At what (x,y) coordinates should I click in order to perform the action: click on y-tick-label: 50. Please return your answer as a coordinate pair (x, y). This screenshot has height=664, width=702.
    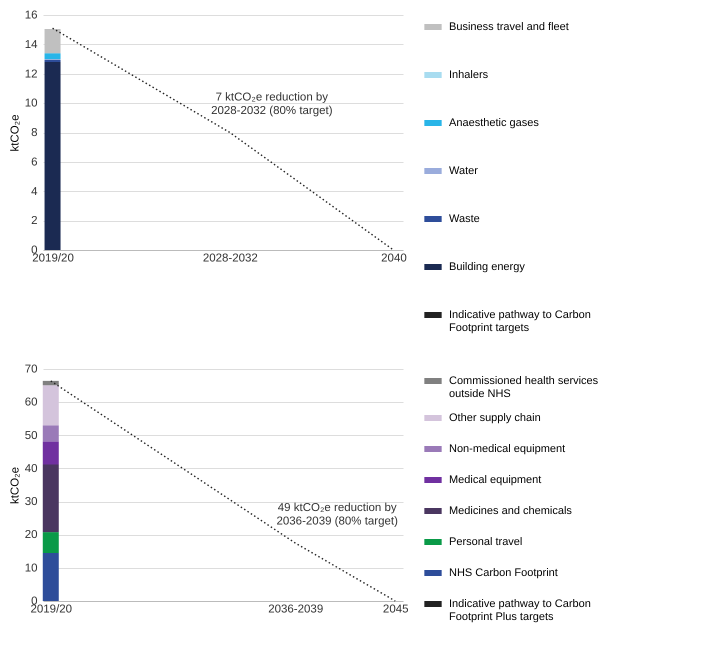
    Looking at the image, I should click on (31, 436).